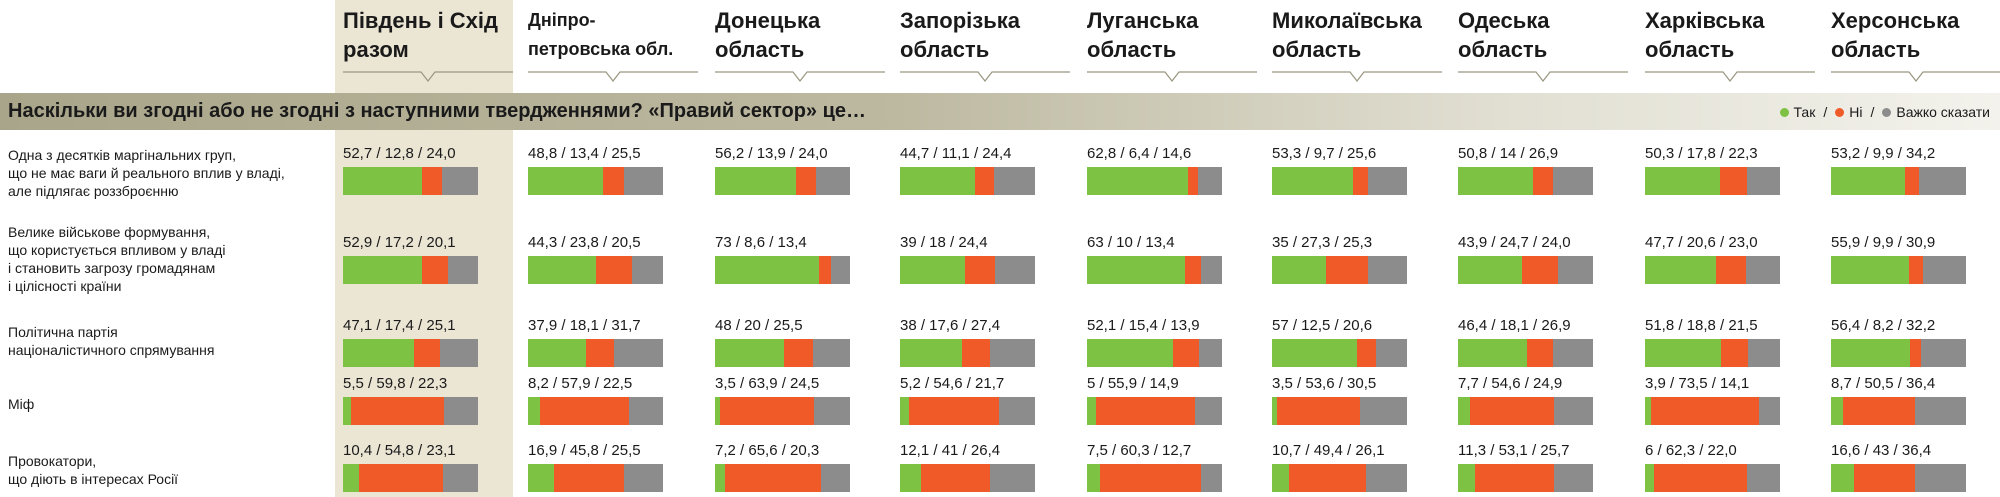 Image resolution: width=2000 pixels, height=497 pixels. Describe the element at coordinates (767, 450) in the screenshot. I see `data-label: 7,2 / 65,6 / 20,3` at that location.